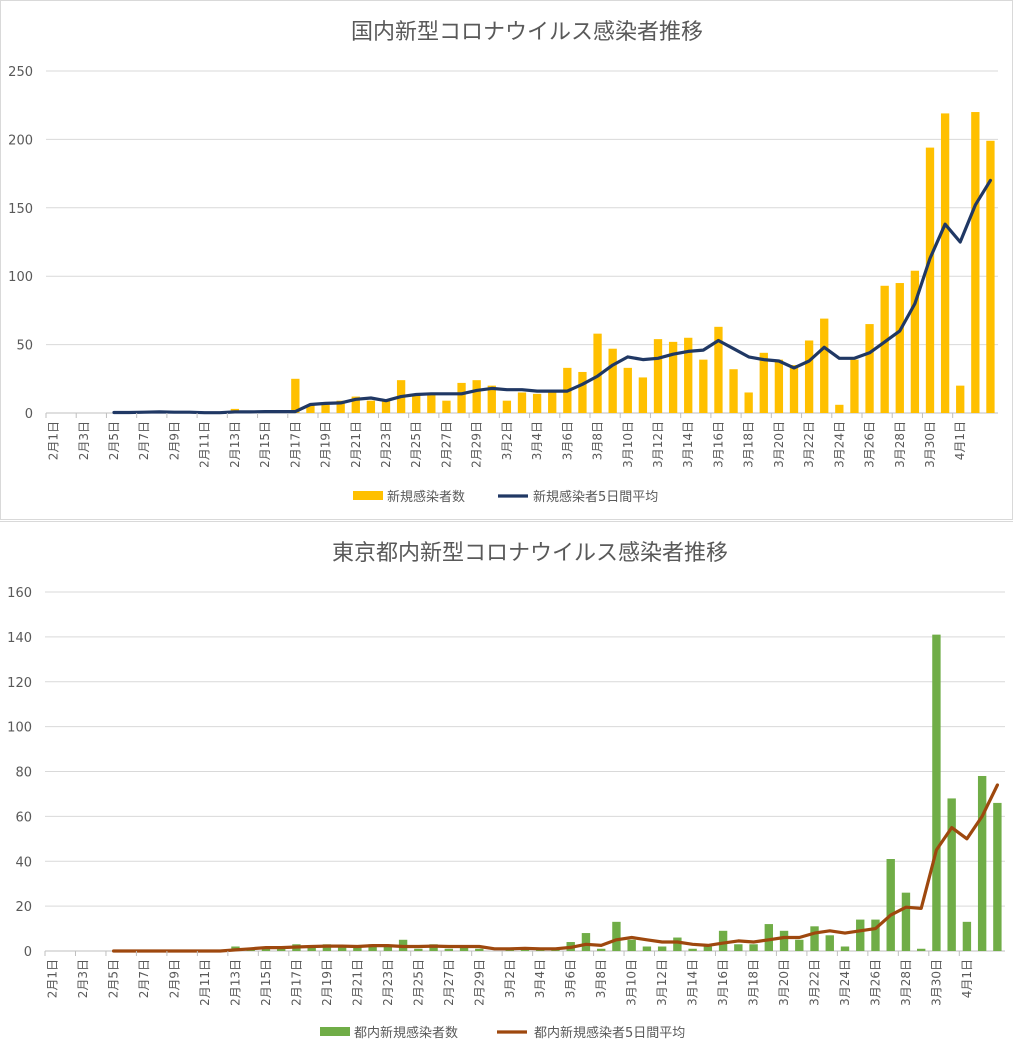 The height and width of the screenshot is (1058, 1013). Describe the element at coordinates (930, 444) in the screenshot. I see `x-tick-label: 3月30日` at that location.